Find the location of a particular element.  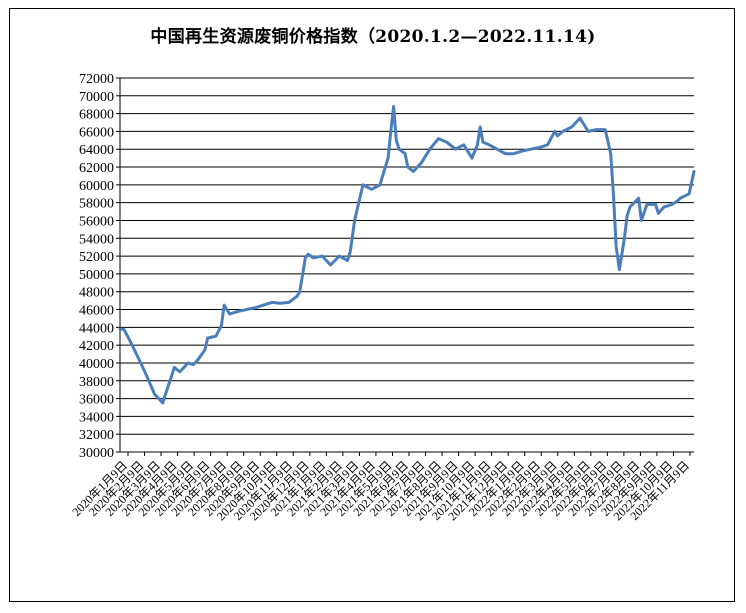

y-tick-label: 42000 is located at coordinates (96, 346).